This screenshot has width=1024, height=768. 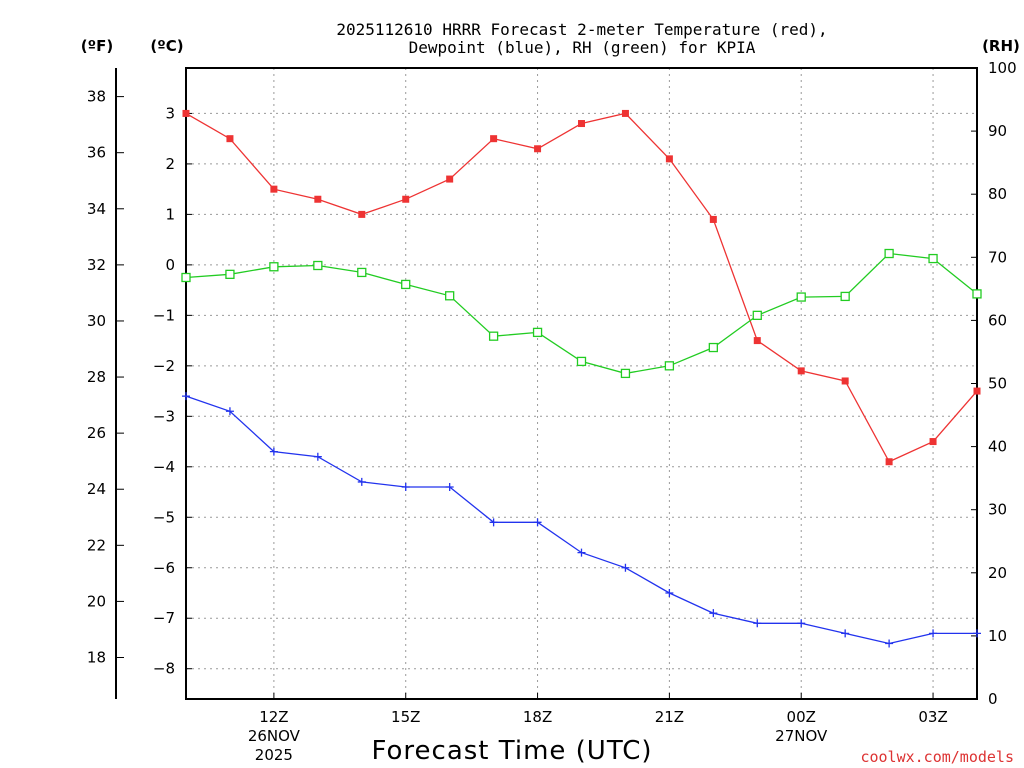 What do you see at coordinates (274, 755) in the screenshot?
I see `x-tick-year: 2025` at bounding box center [274, 755].